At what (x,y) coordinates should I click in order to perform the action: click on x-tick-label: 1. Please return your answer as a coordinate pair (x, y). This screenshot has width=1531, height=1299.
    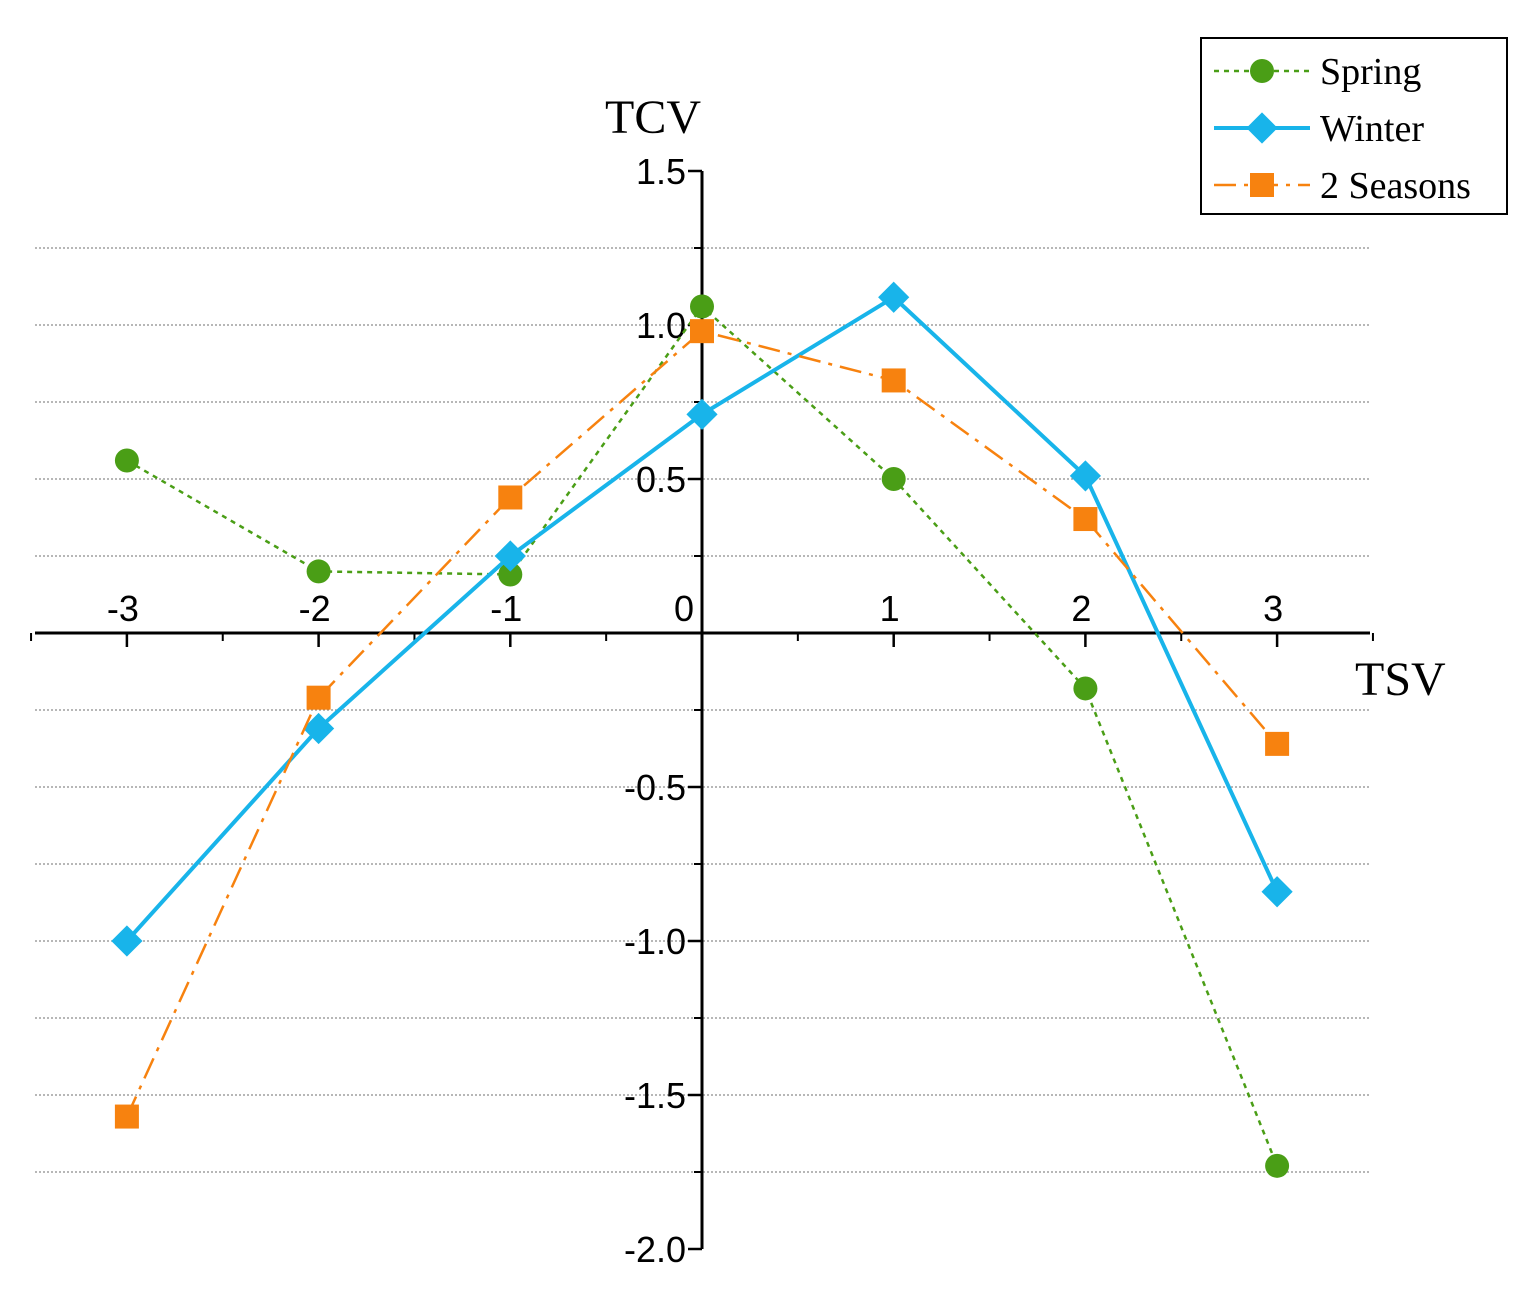
    Looking at the image, I should click on (890, 608).